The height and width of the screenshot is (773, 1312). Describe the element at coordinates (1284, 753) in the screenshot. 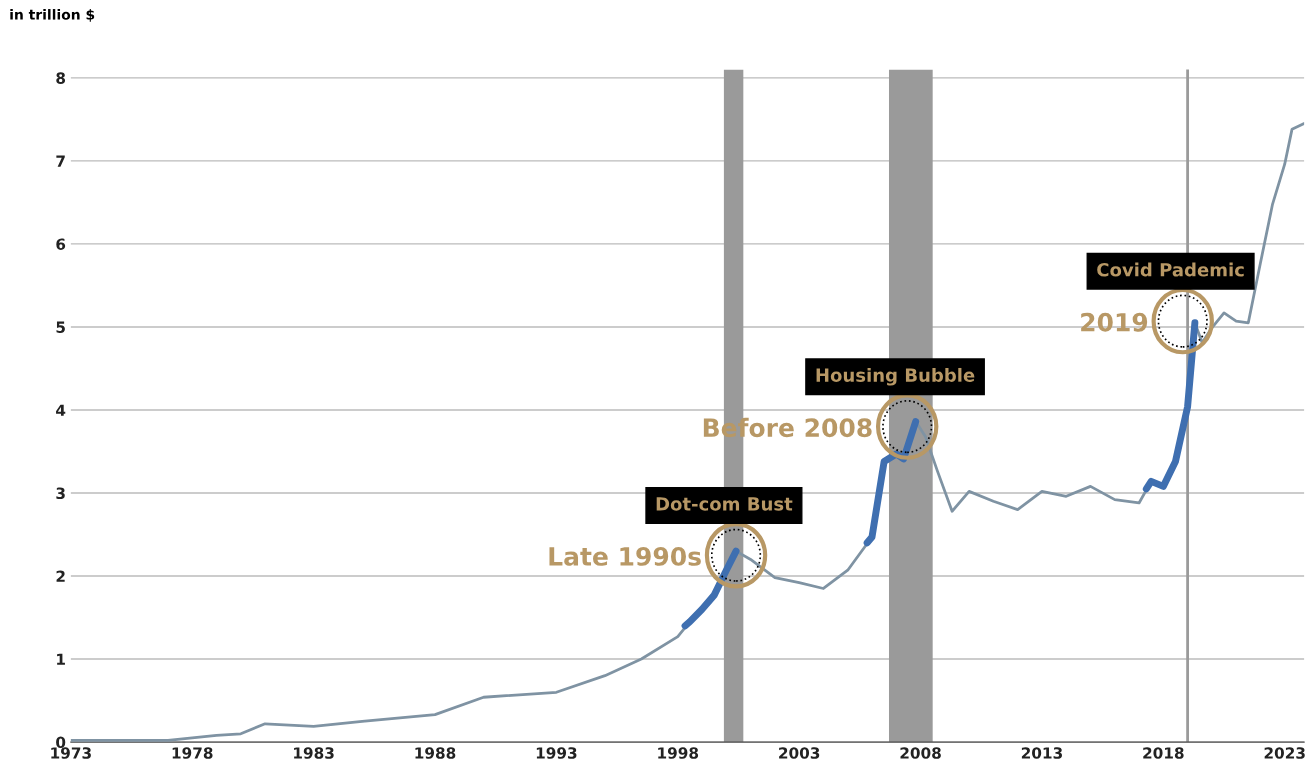

I see `x-tick-label: 2023` at that location.